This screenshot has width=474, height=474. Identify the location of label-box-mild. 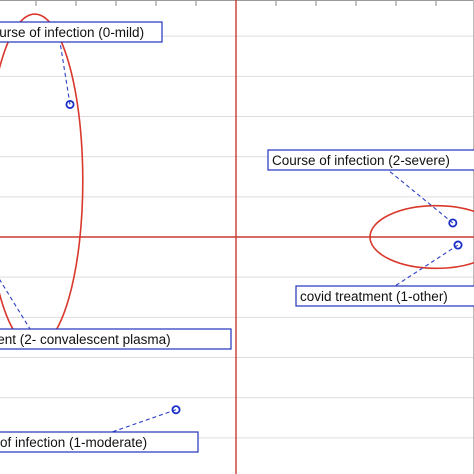
(81, 32).